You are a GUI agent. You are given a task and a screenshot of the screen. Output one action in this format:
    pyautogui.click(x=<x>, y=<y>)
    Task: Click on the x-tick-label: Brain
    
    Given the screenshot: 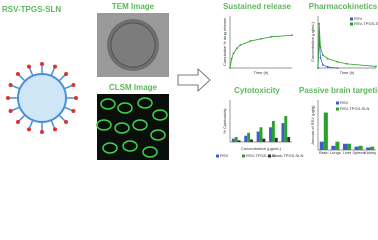 What is the action you would take?
    pyautogui.click(x=323, y=152)
    